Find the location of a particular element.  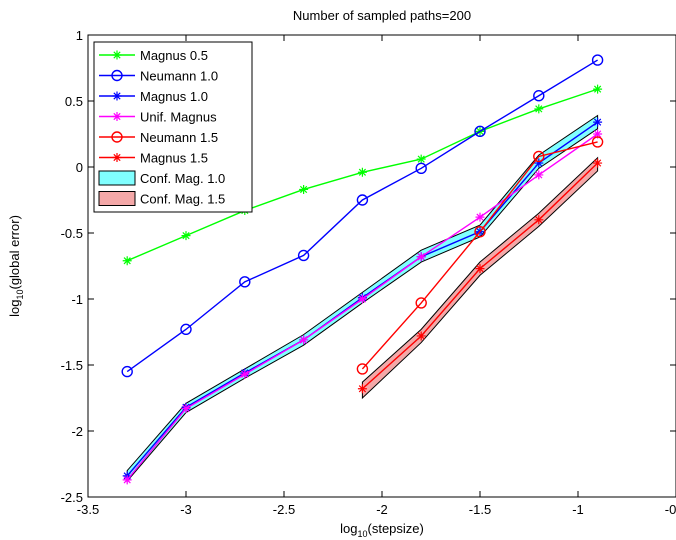

legend-box is located at coordinates (173, 127).